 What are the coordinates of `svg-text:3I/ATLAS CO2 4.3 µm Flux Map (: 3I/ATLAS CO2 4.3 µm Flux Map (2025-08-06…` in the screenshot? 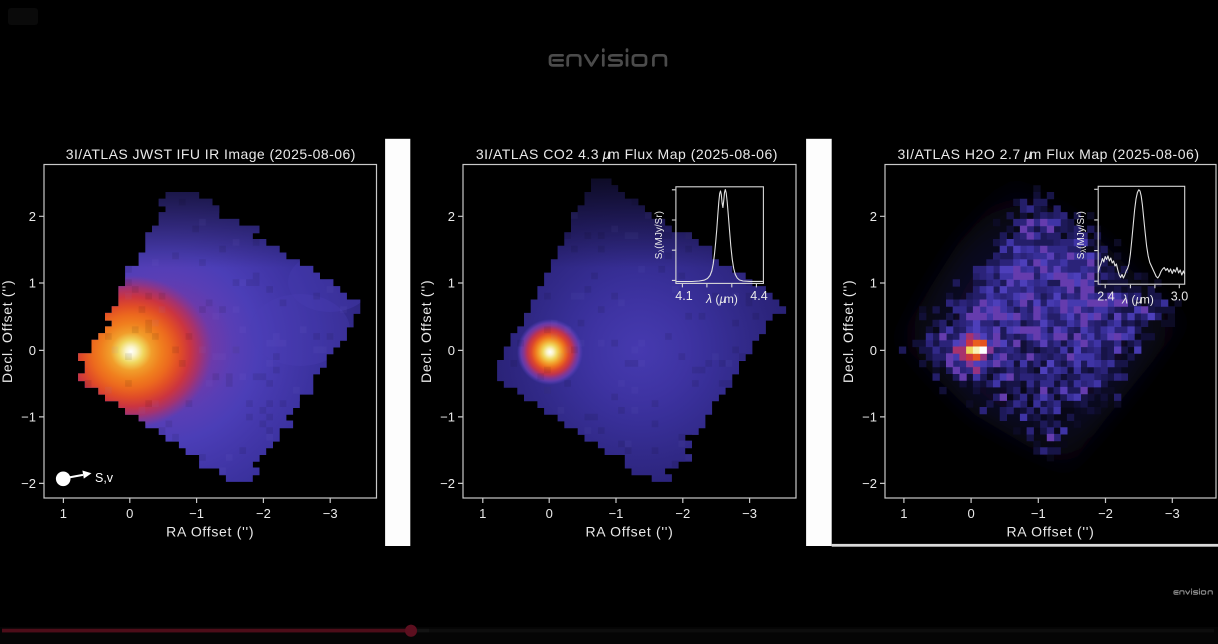 It's located at (627, 154).